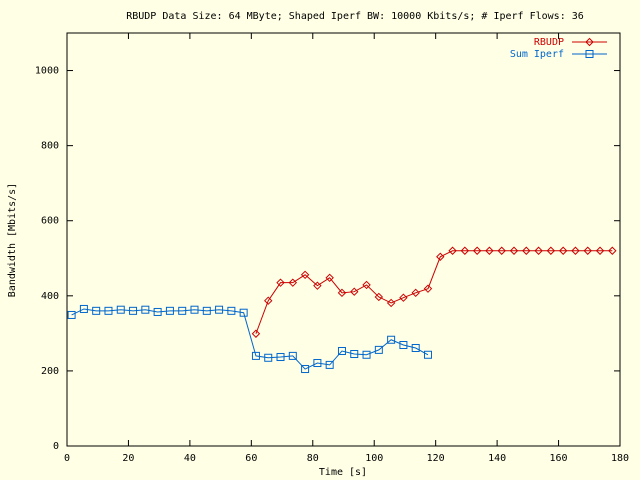 Image resolution: width=640 pixels, height=480 pixels. Describe the element at coordinates (549, 42) in the screenshot. I see `legend-label: RBUDP` at that location.